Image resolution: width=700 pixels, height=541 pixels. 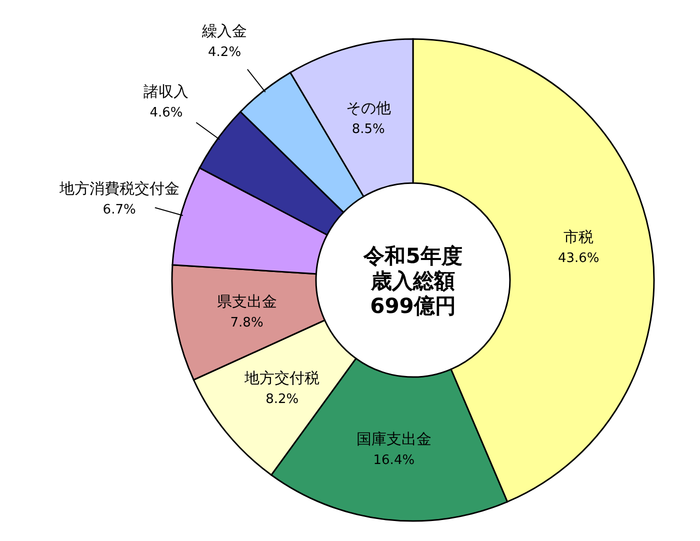 I want to click on annotation: 令和5年度, so click(x=413, y=256).